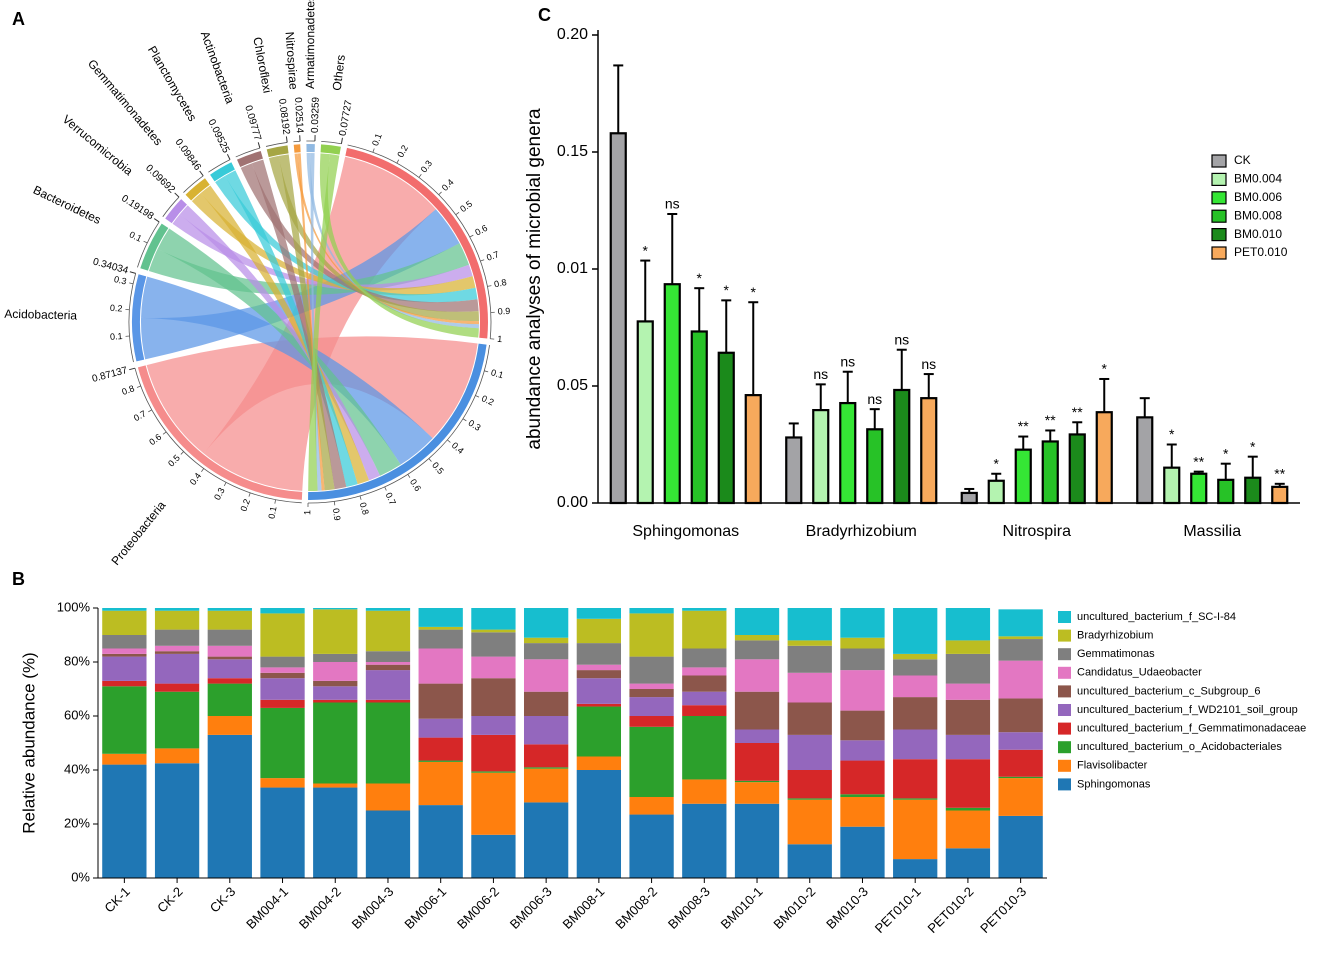 This screenshot has height=954, width=1325. Describe the element at coordinates (272, 513) in the screenshot. I see `arc-tick-label: 0.1` at that location.